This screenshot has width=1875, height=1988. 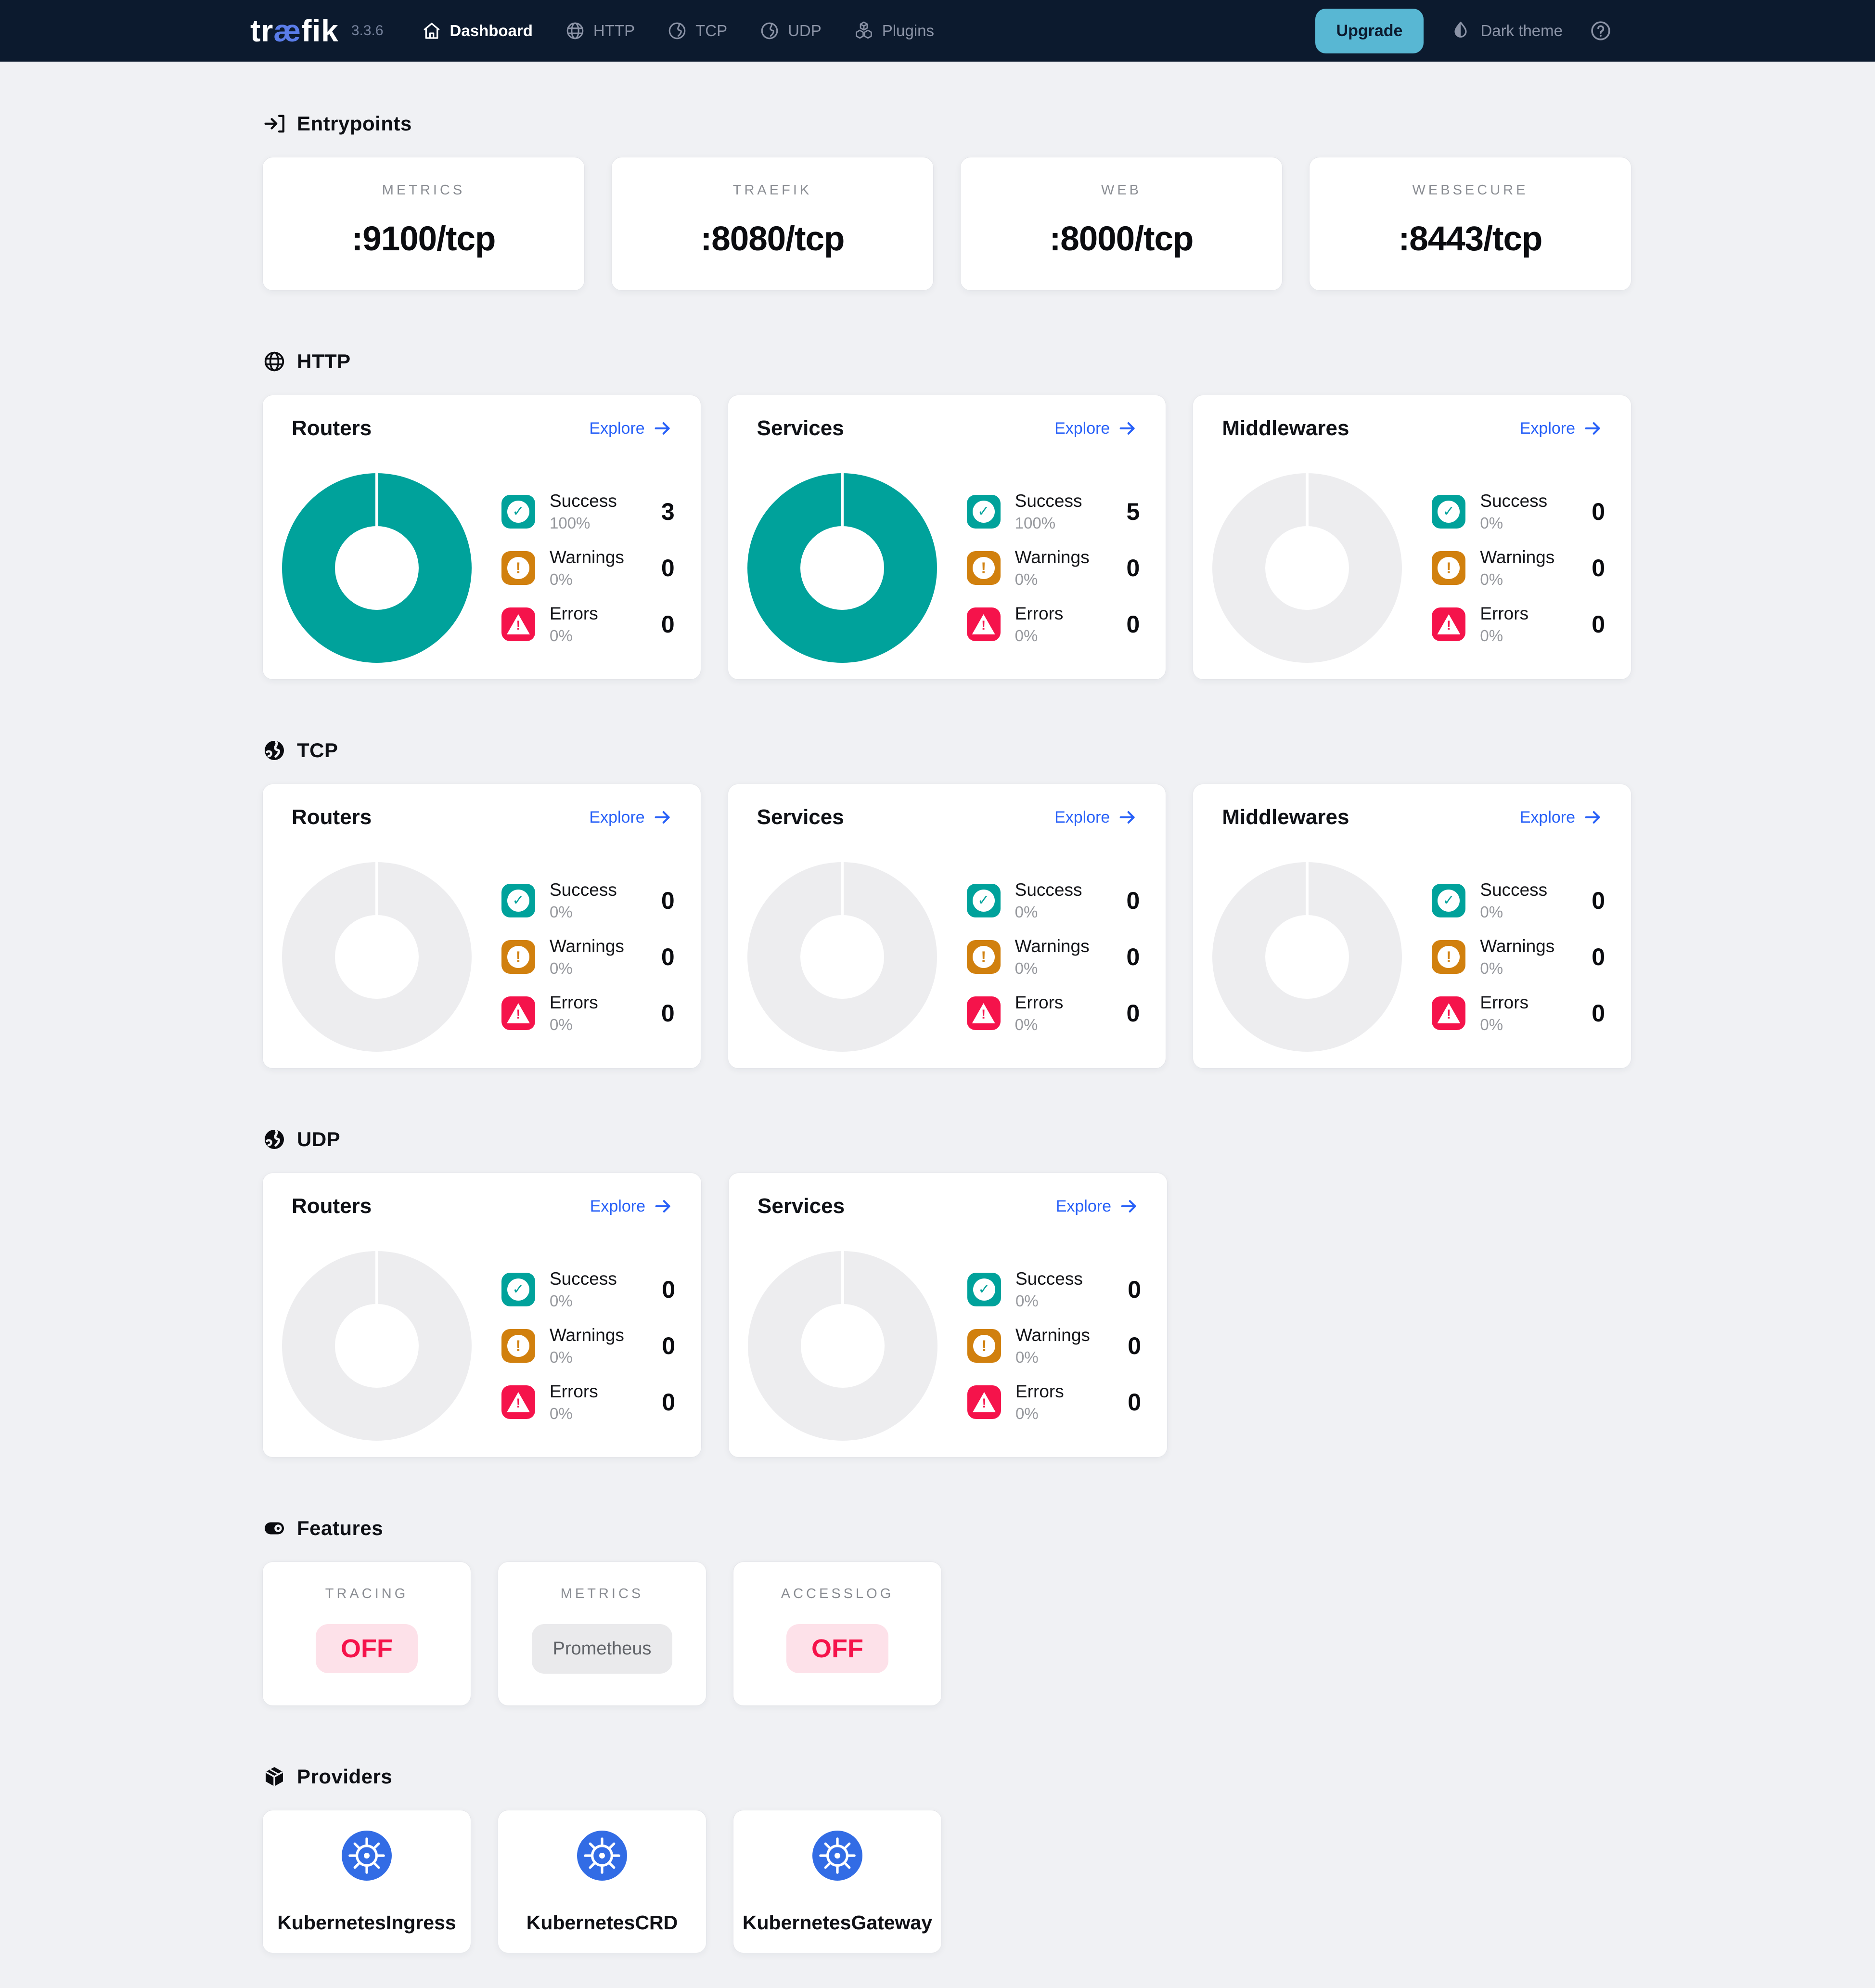 I want to click on nav-item-http: HTTP, so click(x=600, y=31).